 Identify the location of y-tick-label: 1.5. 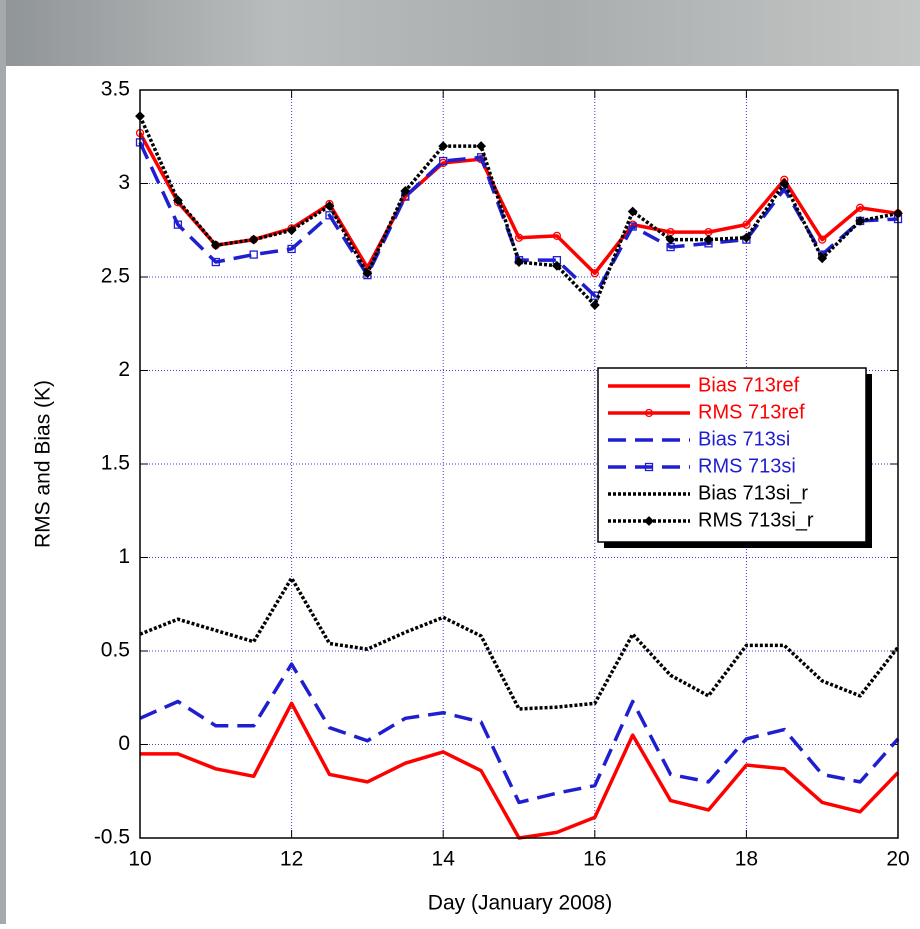
(115, 463).